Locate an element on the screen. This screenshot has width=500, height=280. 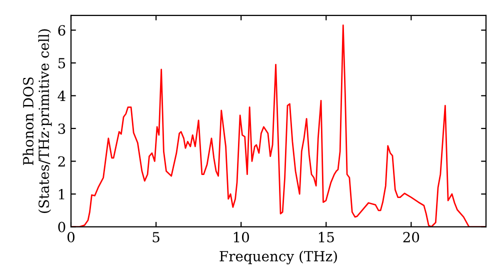
y-tick-label: 5 is located at coordinates (62, 63).